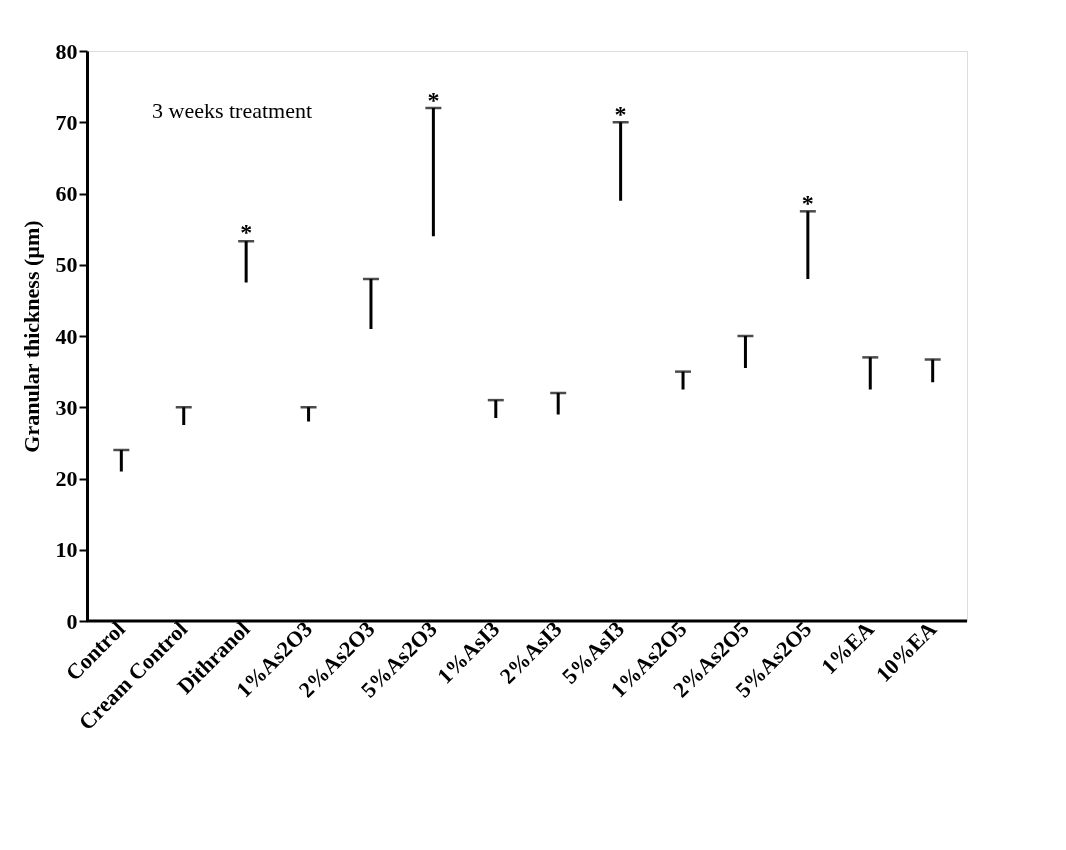  I want to click on y-tick-label: 80, so click(66, 51).